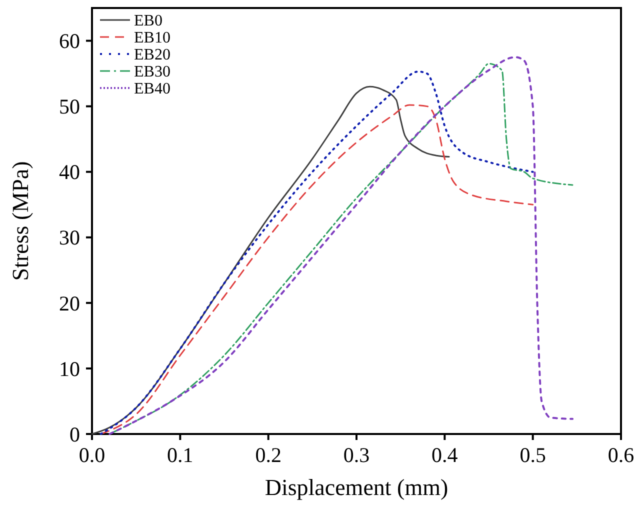  Describe the element at coordinates (69, 41) in the screenshot. I see `y-tick-label: 60` at that location.